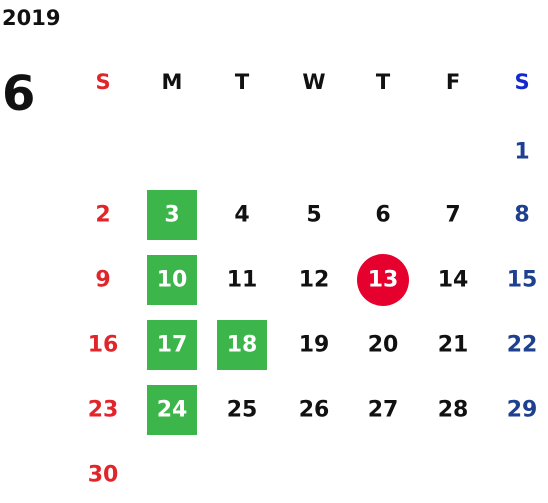 The height and width of the screenshot is (503, 548). I want to click on day-number: 26, so click(314, 410).